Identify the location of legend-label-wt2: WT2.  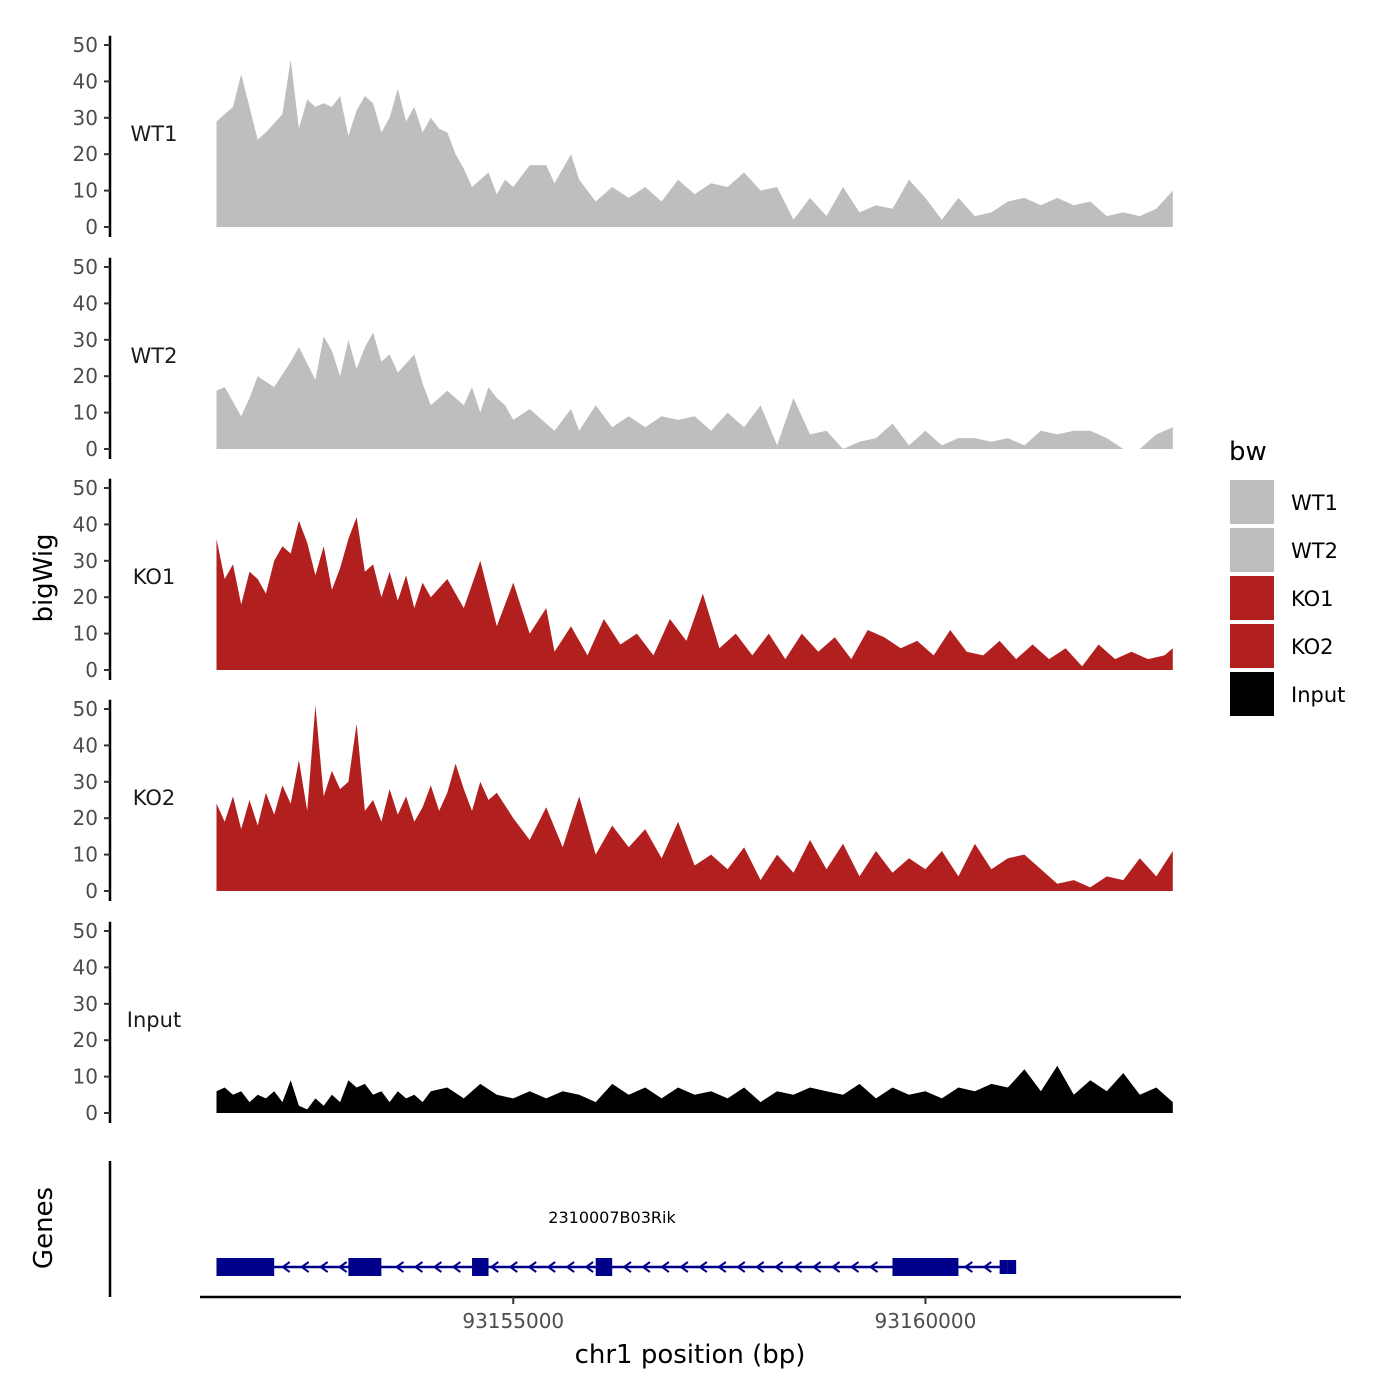
(1314, 551).